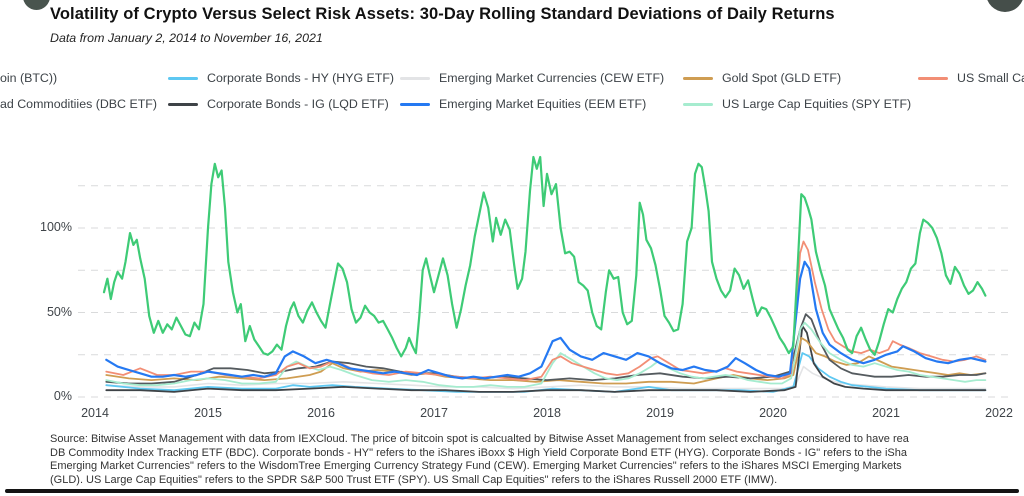  I want to click on x-axis-label-2021: 2021, so click(886, 413).